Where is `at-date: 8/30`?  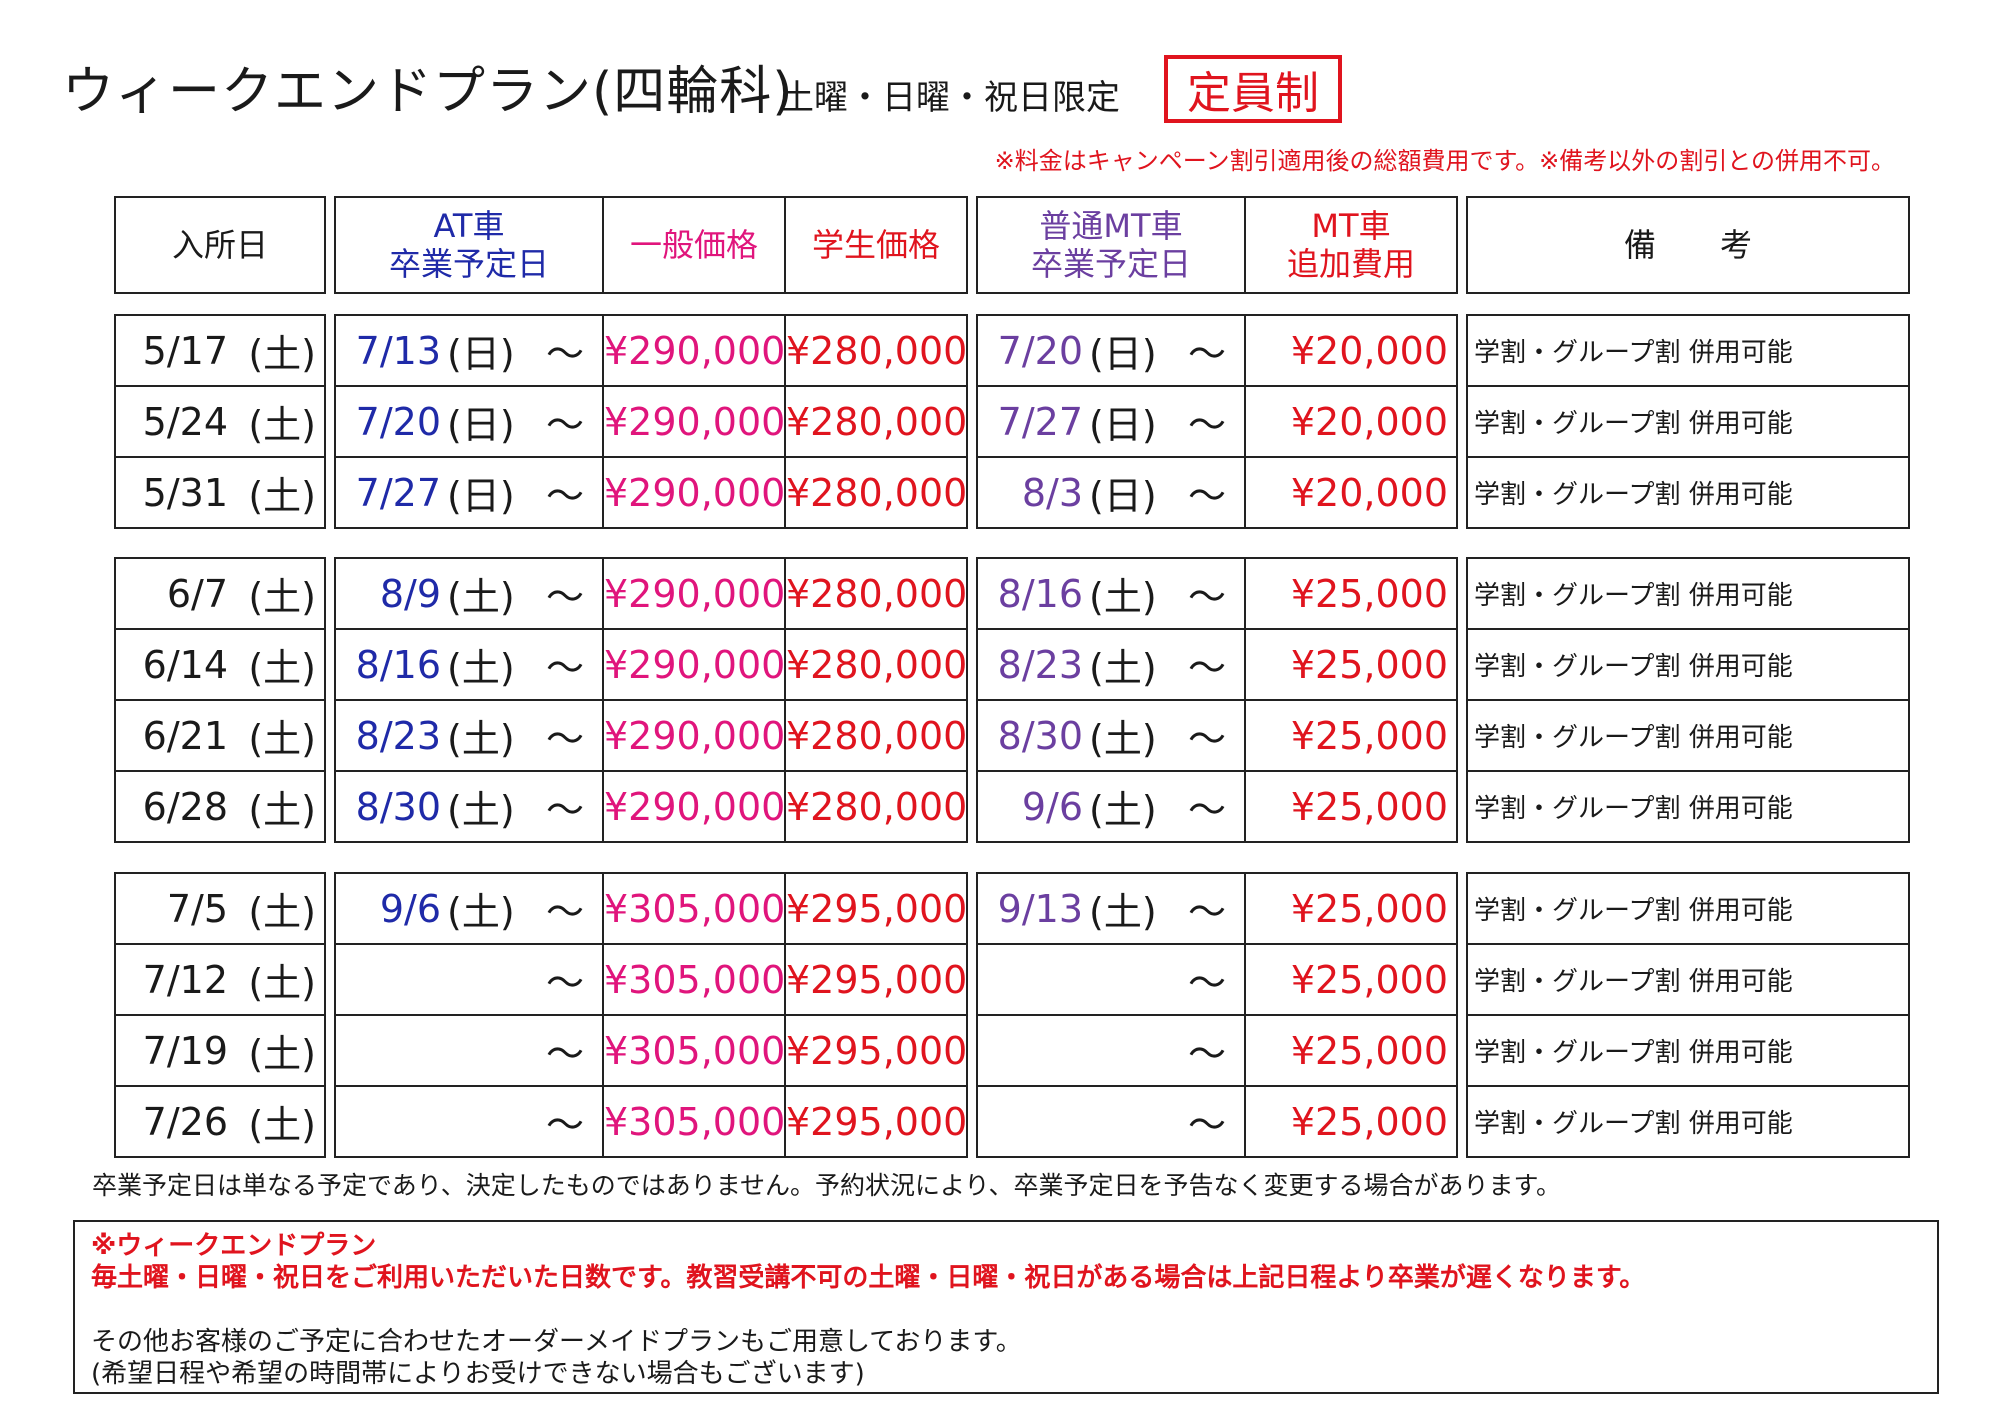 at-date: 8/30 is located at coordinates (398, 806).